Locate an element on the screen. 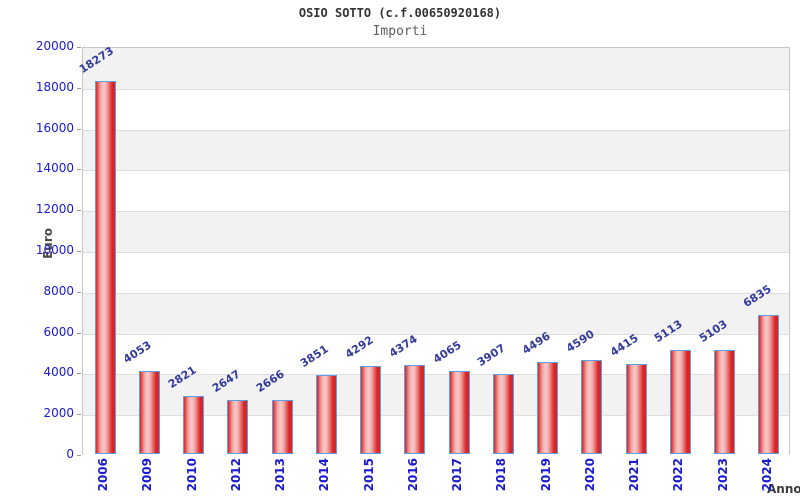 The width and height of the screenshot is (800, 500). bar-2017 is located at coordinates (459, 412).